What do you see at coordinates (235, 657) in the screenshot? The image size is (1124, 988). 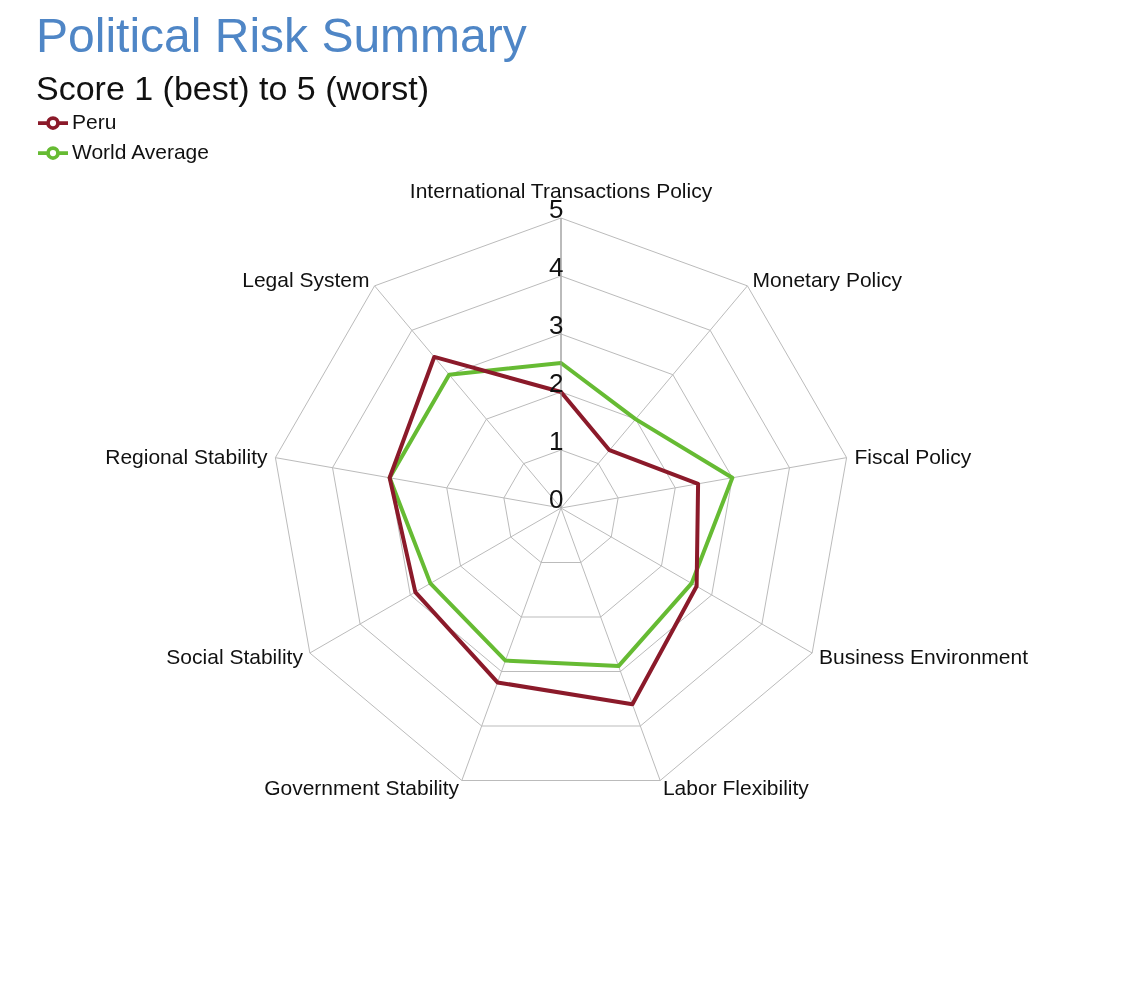 I see `spoke-label: Social Stability` at bounding box center [235, 657].